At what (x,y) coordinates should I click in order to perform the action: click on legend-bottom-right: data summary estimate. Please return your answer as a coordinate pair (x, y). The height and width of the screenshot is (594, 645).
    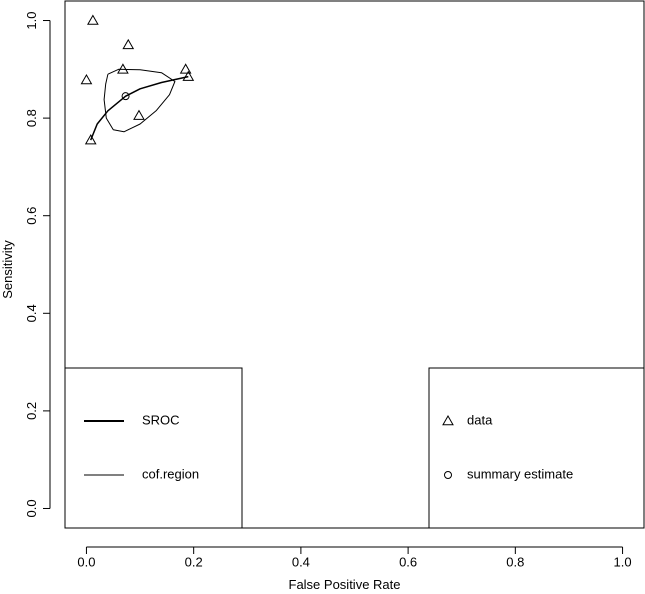
    Looking at the image, I should click on (536, 448).